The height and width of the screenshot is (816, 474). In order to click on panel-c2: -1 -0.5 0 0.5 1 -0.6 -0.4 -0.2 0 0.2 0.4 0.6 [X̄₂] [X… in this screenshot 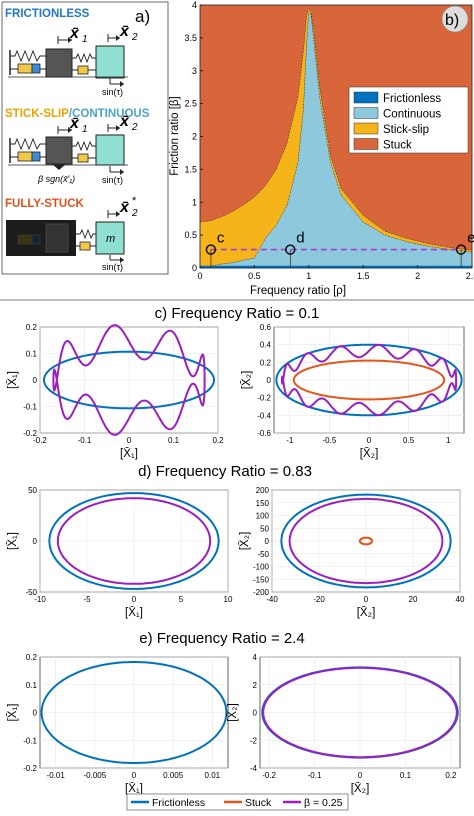, I will do `click(352, 391)`.